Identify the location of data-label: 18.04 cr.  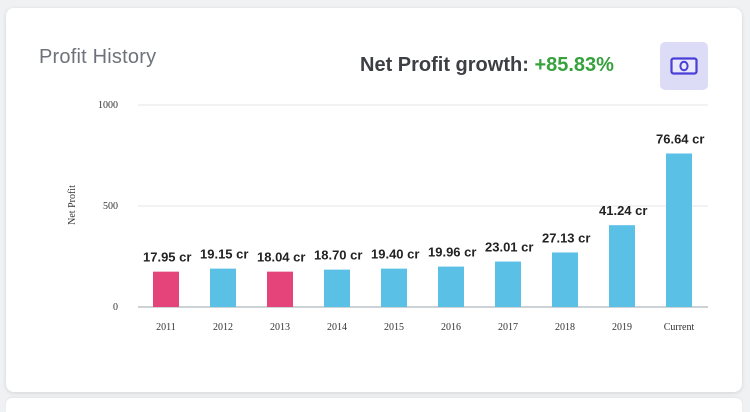
(281, 257).